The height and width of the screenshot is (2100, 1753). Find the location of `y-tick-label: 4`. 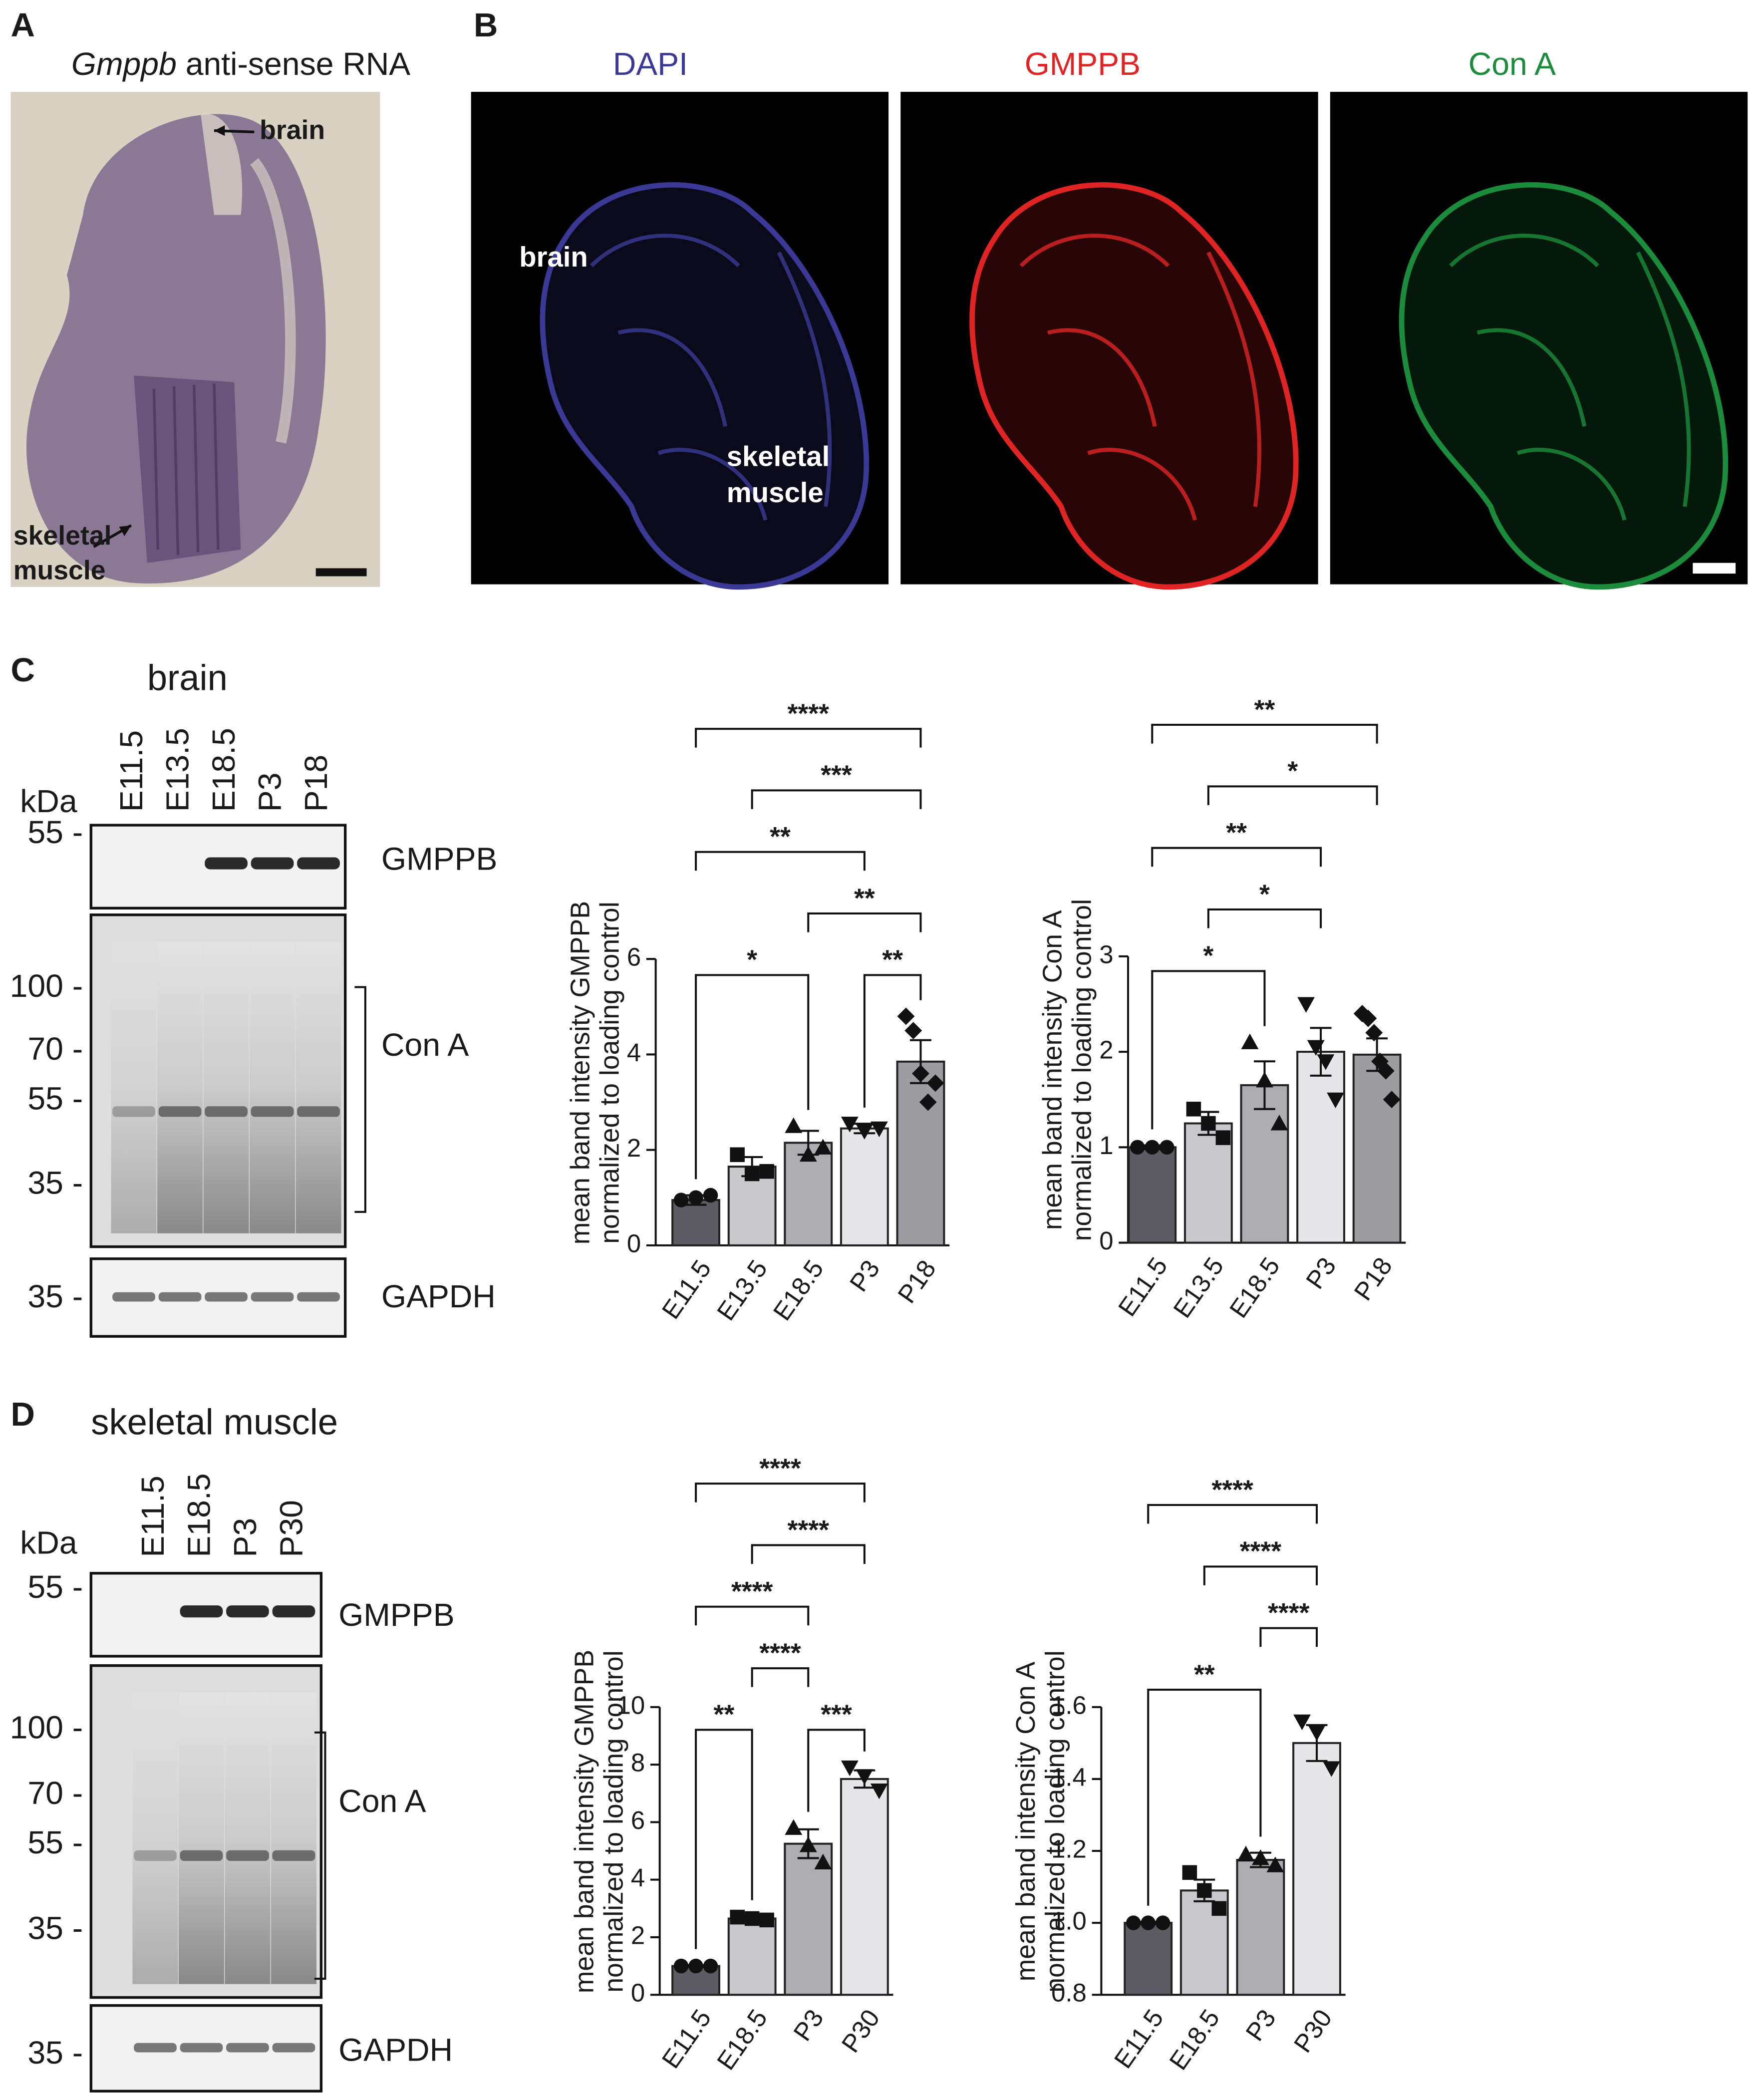

y-tick-label: 4 is located at coordinates (638, 1878).